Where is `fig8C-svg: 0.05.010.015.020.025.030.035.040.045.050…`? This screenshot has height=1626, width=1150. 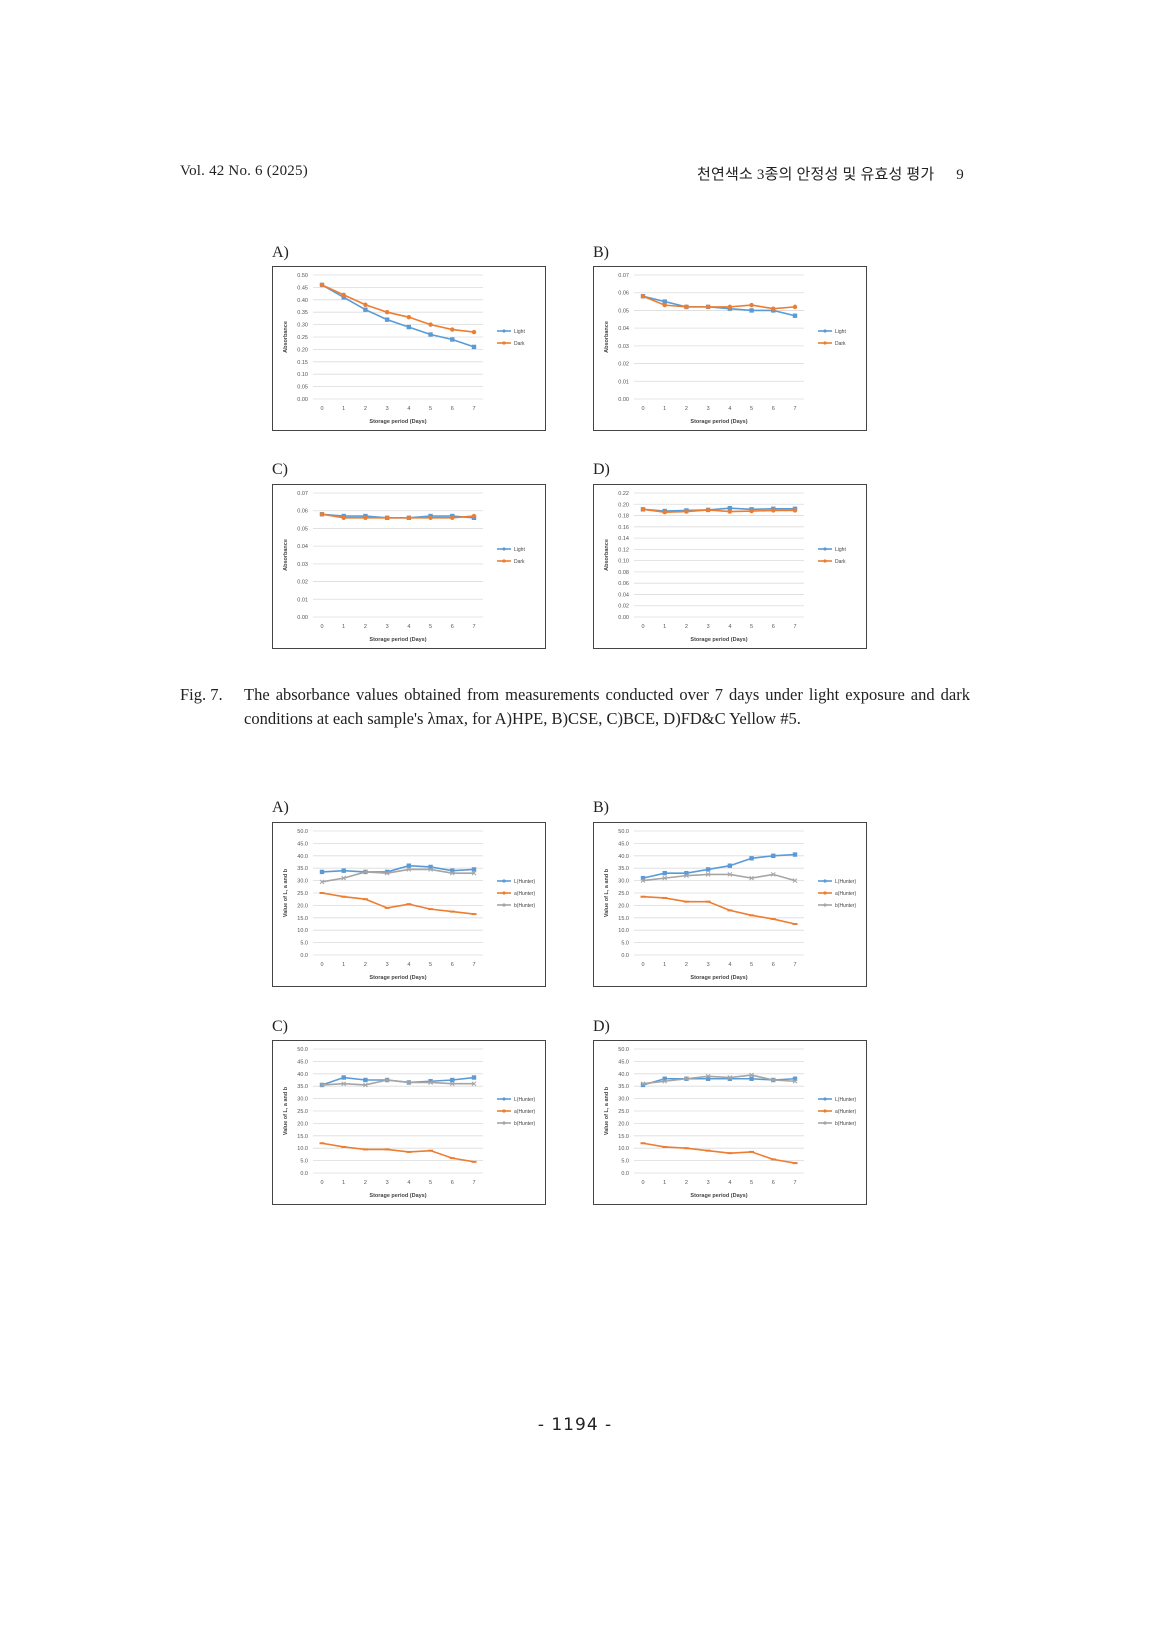 fig8C-svg: 0.05.010.015.020.025.030.035.040.045.050… is located at coordinates (409, 1123).